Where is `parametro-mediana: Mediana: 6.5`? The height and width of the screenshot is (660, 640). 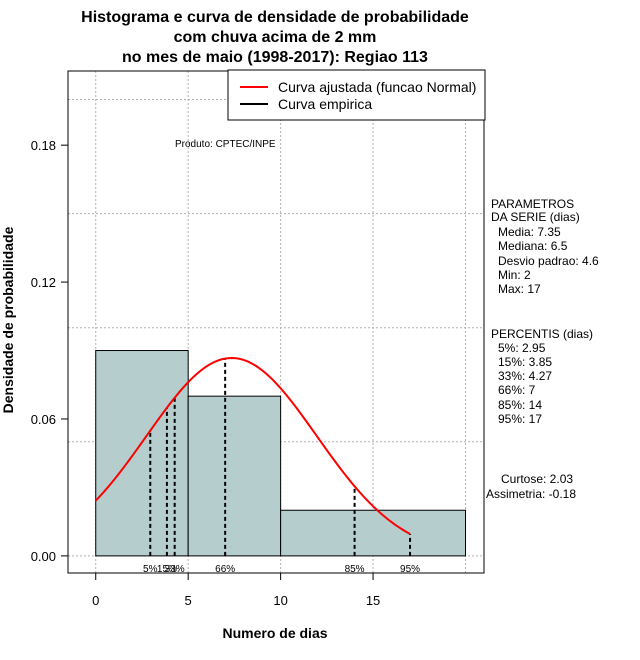
parametro-mediana: Mediana: 6.5 is located at coordinates (533, 246).